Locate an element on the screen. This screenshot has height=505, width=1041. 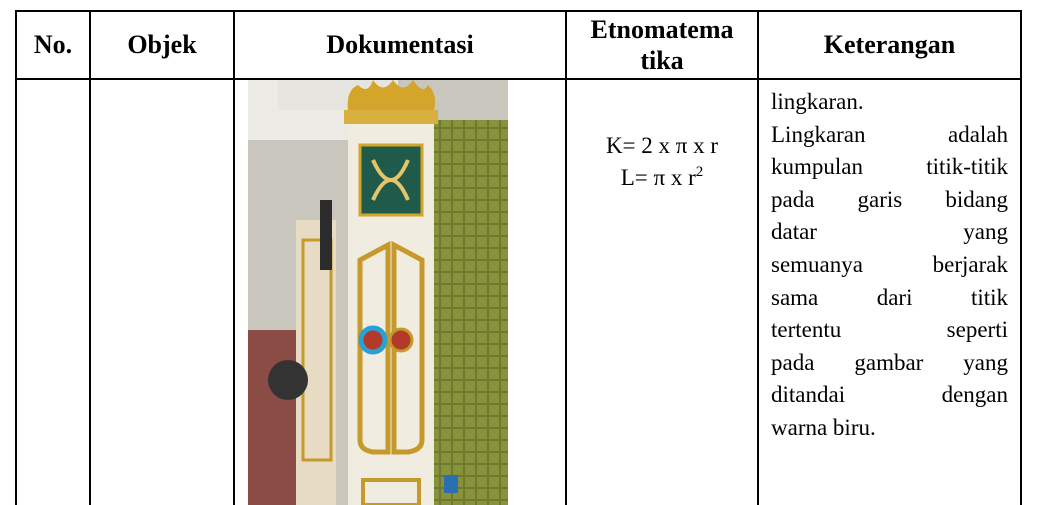
header-cell: Keterangan is located at coordinates (889, 44).